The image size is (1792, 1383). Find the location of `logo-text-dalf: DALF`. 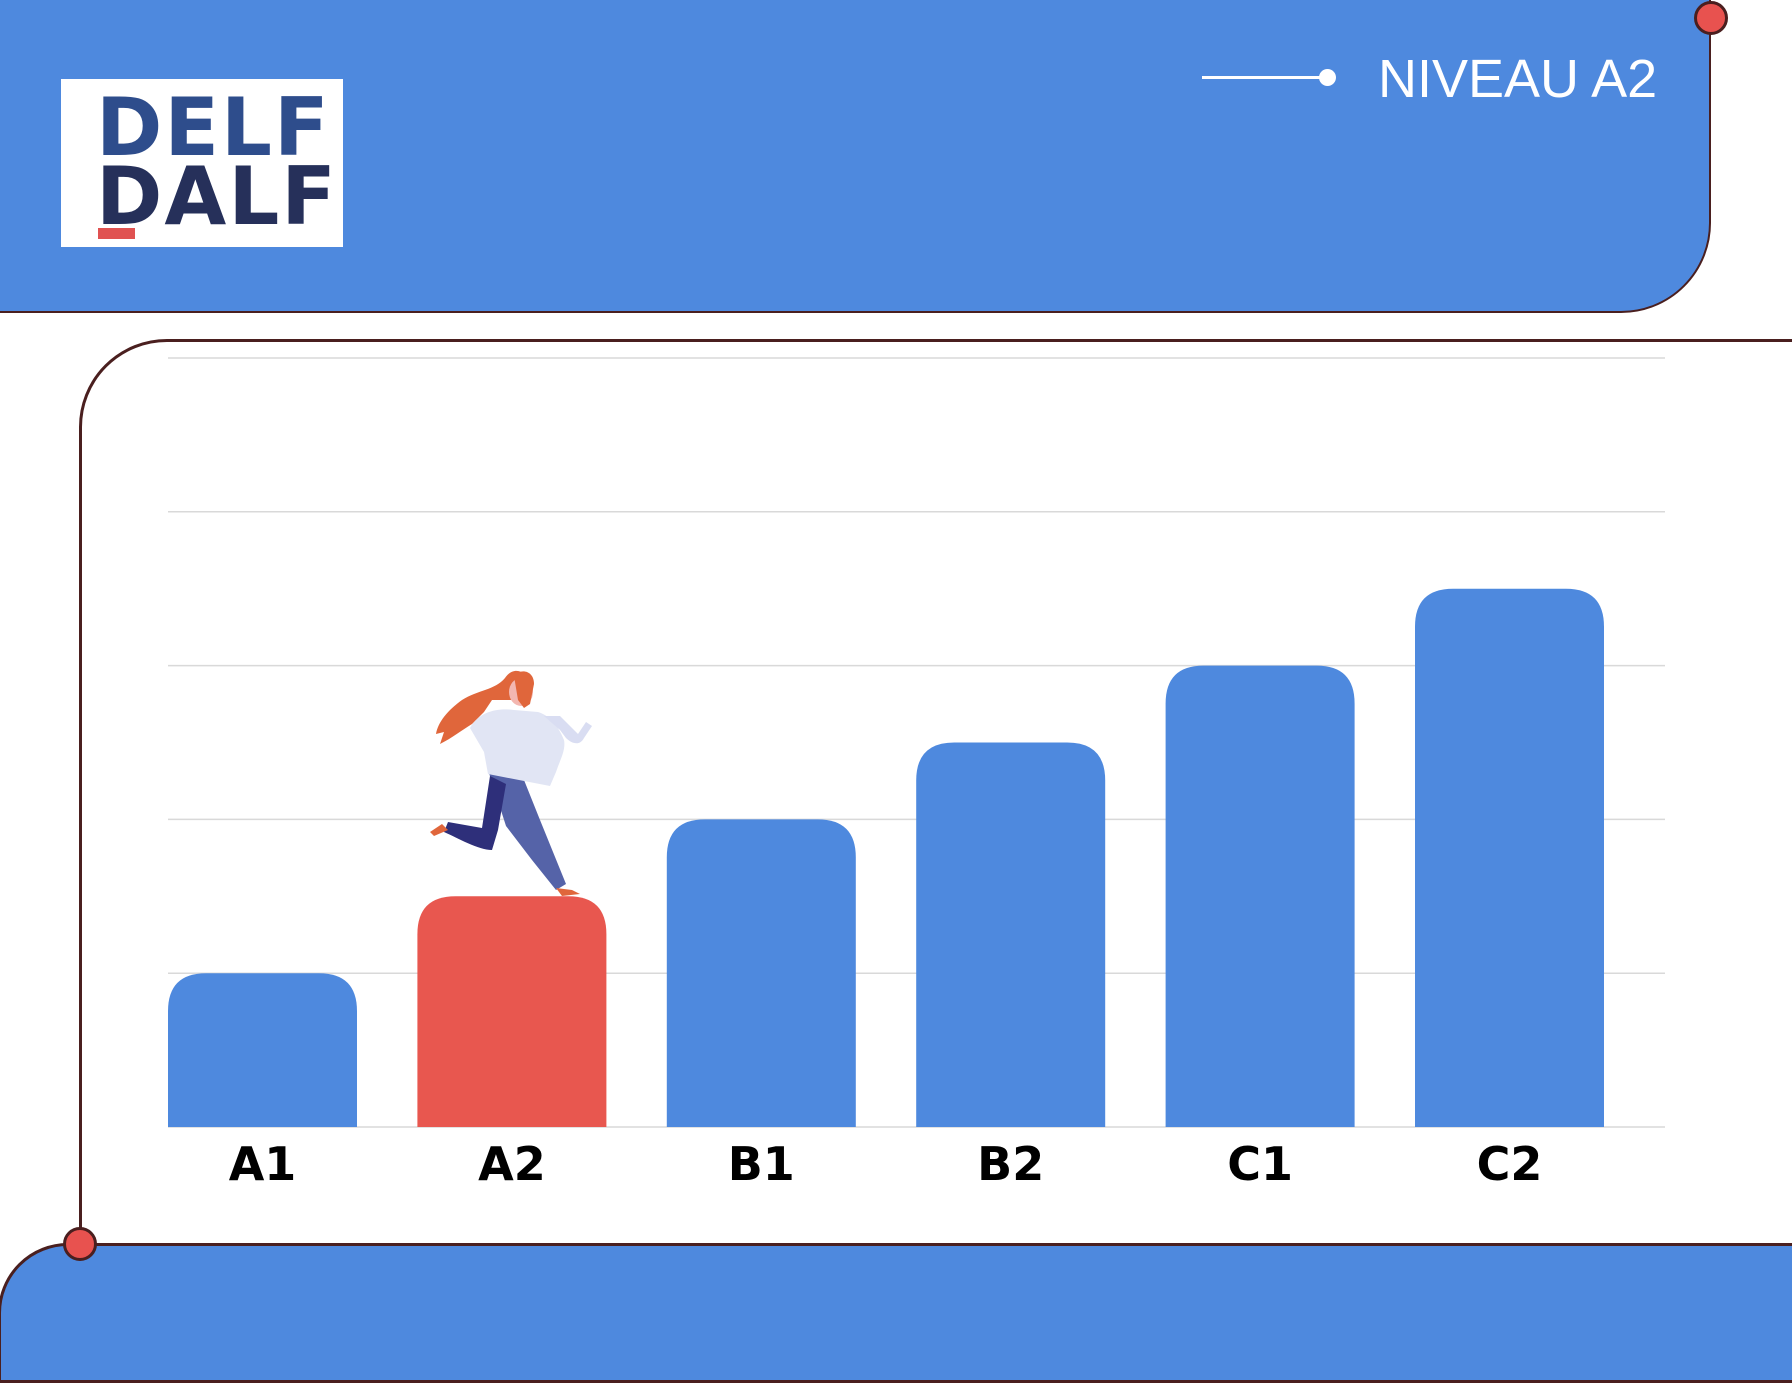

logo-text-dalf: DALF is located at coordinates (217, 196).